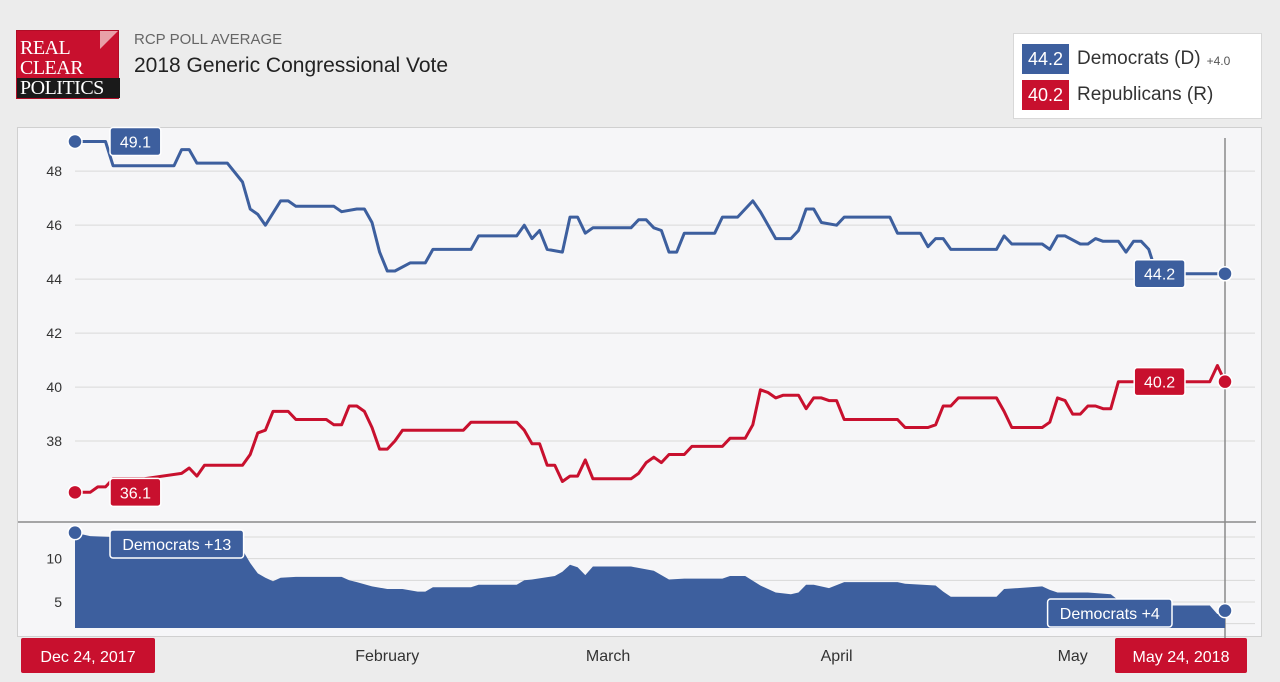  I want to click on data-label-dem-start-bg, so click(135, 141).